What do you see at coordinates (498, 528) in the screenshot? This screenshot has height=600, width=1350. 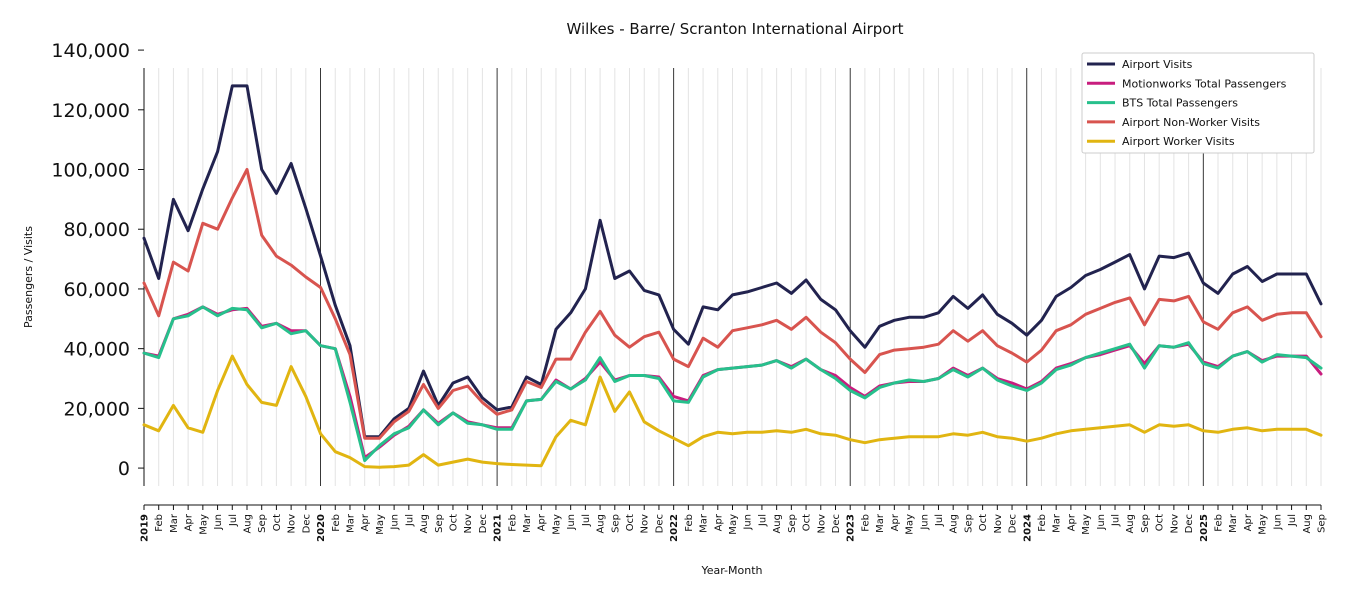 I see `x-tick-label: 2021` at bounding box center [498, 528].